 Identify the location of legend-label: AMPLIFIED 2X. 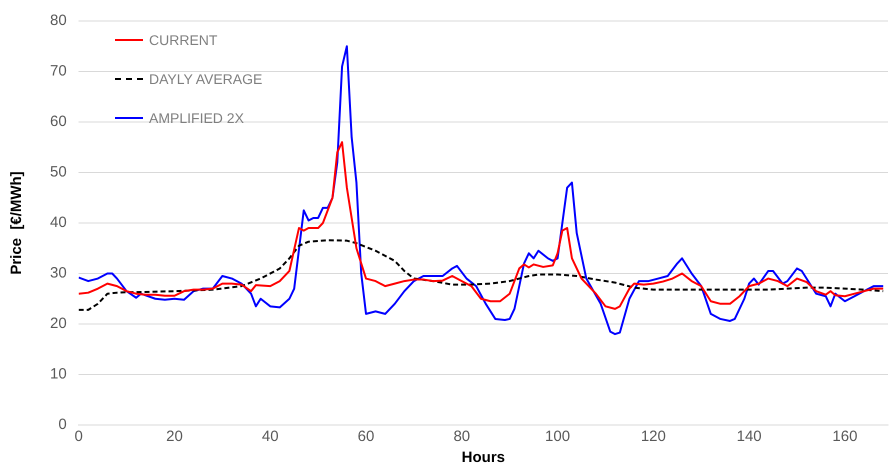
(196, 118).